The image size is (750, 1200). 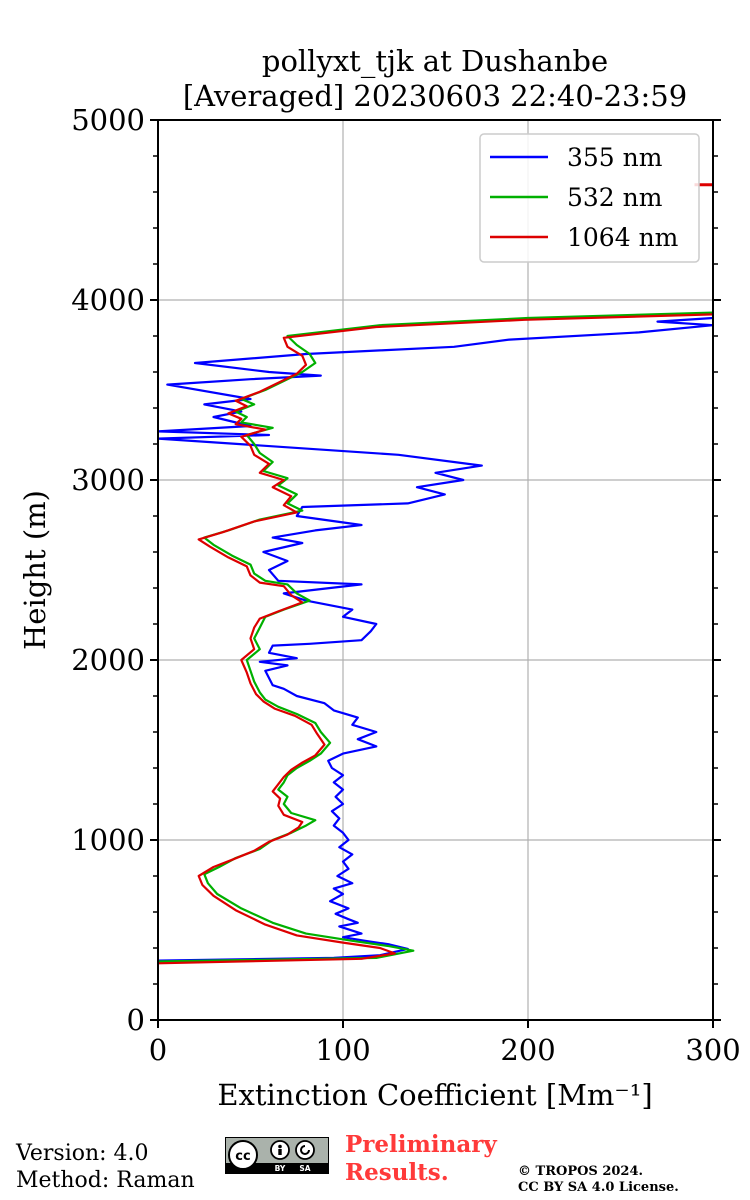 I want to click on y-tick-label: 2000, so click(x=108, y=660).